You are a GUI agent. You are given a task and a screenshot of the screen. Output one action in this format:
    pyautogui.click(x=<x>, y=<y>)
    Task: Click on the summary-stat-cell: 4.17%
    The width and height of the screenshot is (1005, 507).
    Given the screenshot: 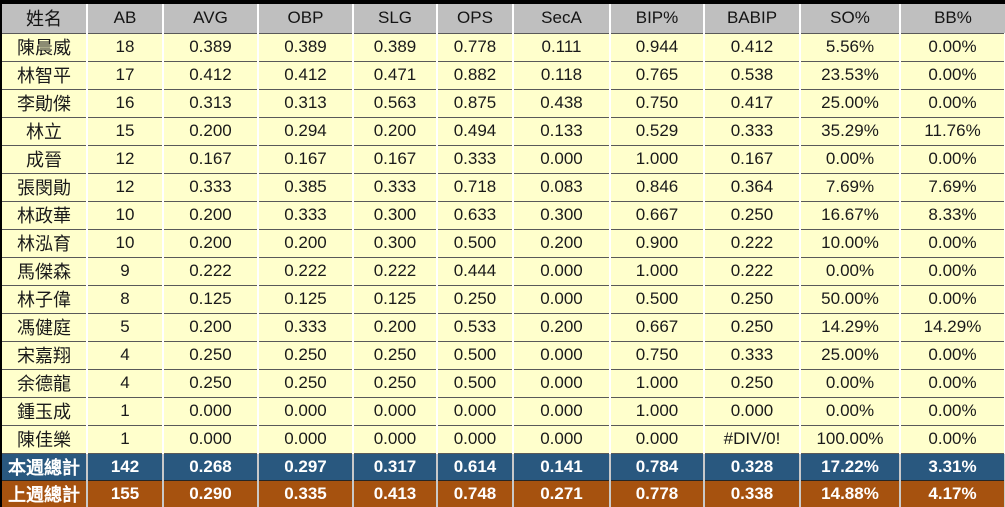 What is the action you would take?
    pyautogui.click(x=952, y=493)
    